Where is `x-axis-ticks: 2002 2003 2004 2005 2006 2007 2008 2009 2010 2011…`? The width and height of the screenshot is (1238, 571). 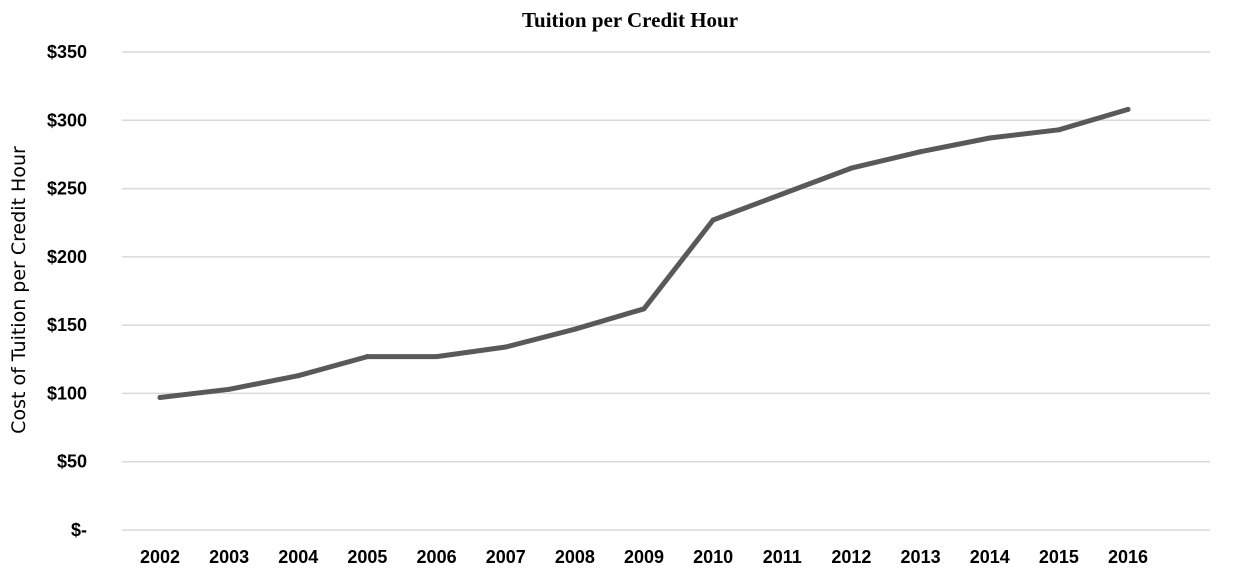 x-axis-ticks: 2002 2003 2004 2005 2006 2007 2008 2009 2010 2011… is located at coordinates (644, 557).